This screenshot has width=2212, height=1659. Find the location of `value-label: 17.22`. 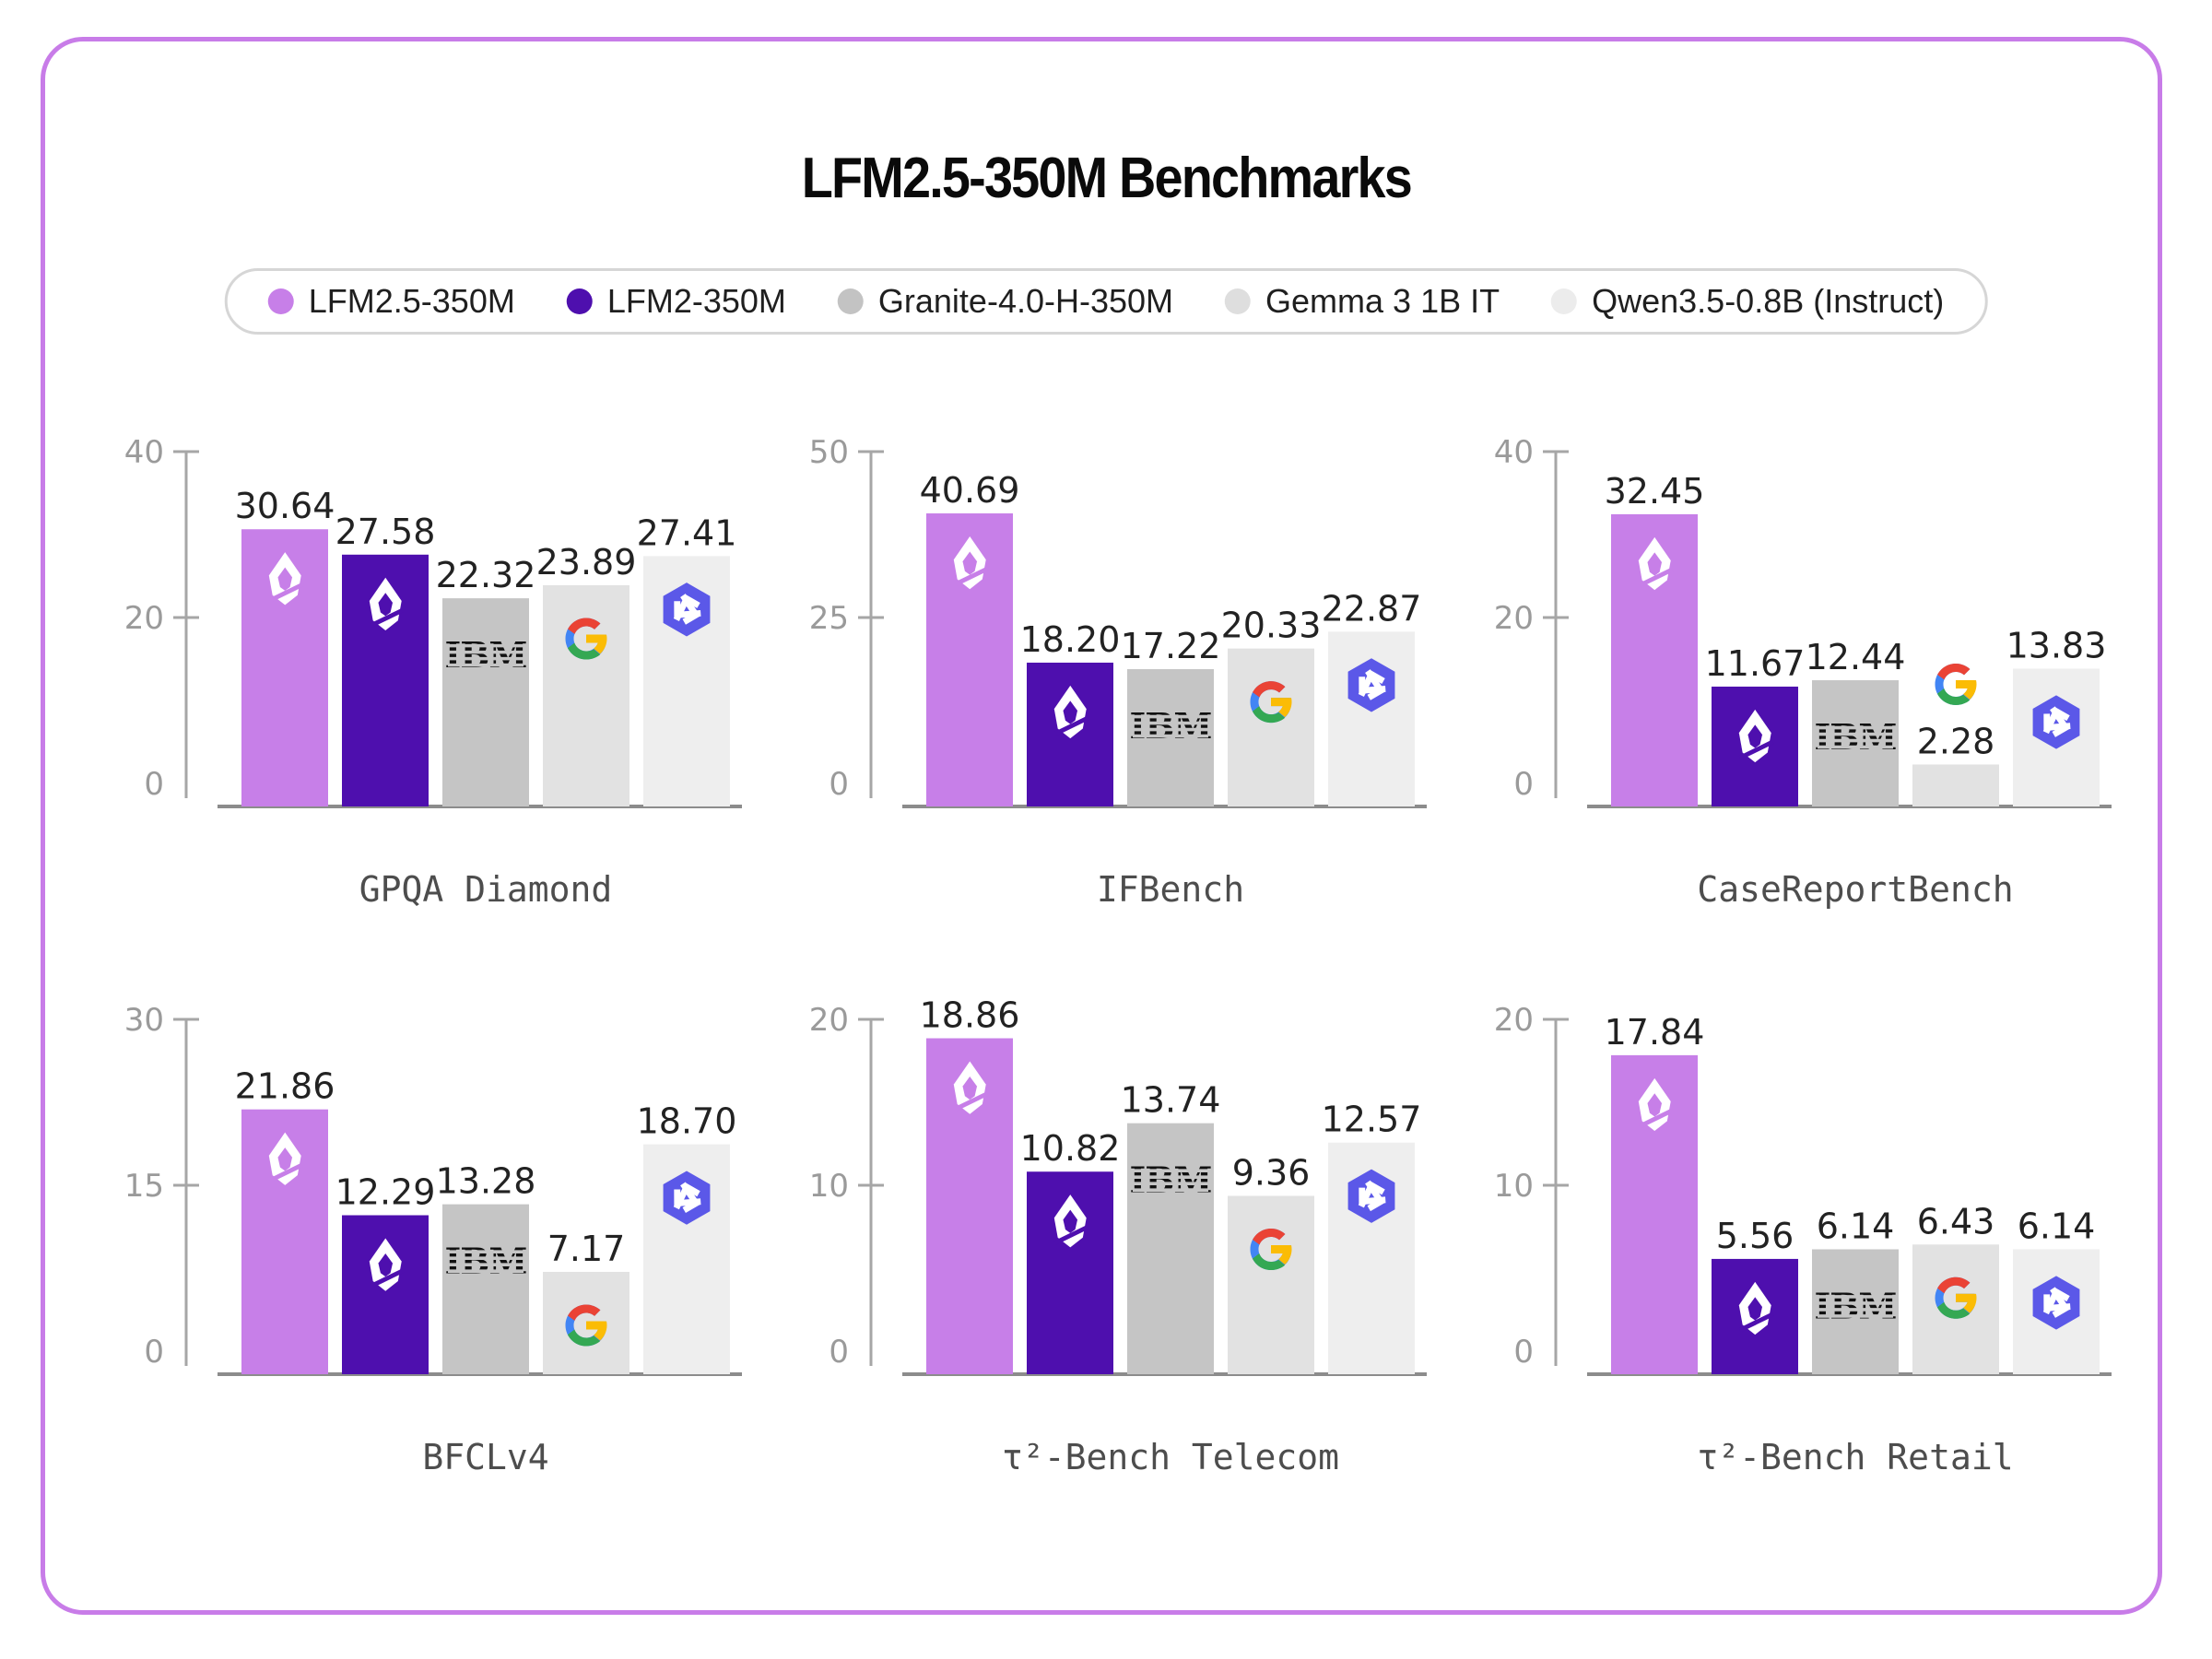

value-label: 17.22 is located at coordinates (1171, 646).